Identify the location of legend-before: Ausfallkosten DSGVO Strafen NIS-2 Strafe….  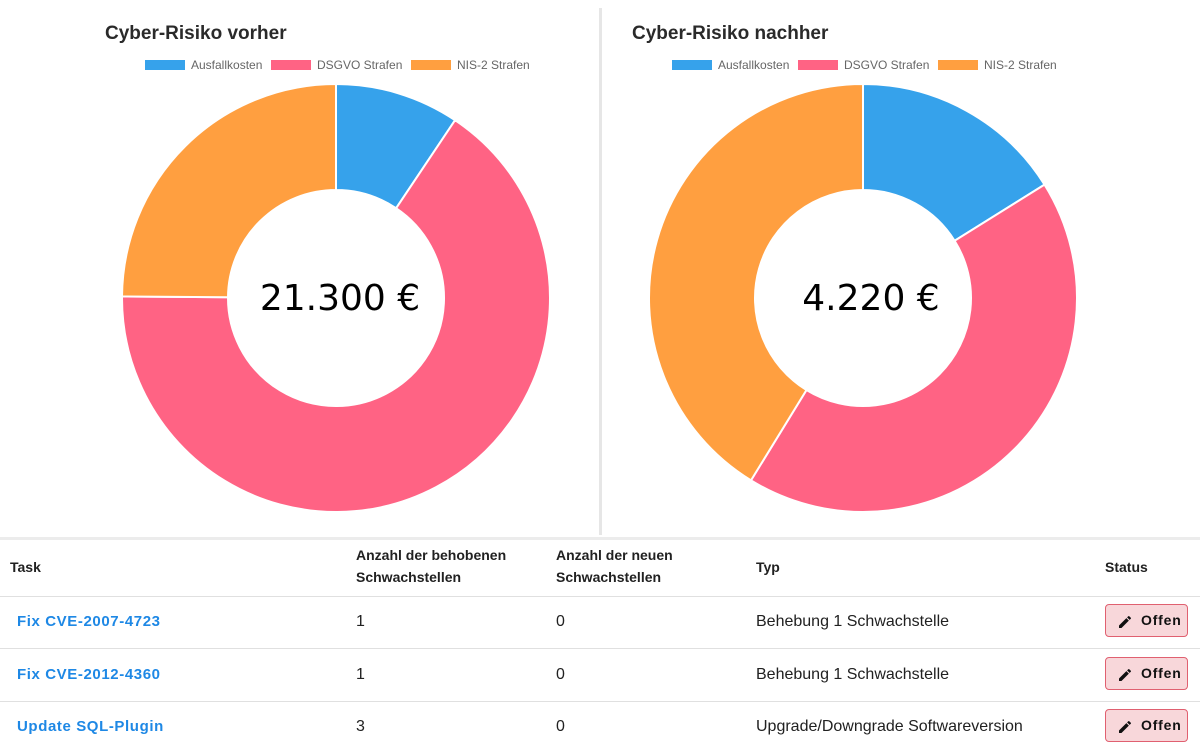
(345, 65).